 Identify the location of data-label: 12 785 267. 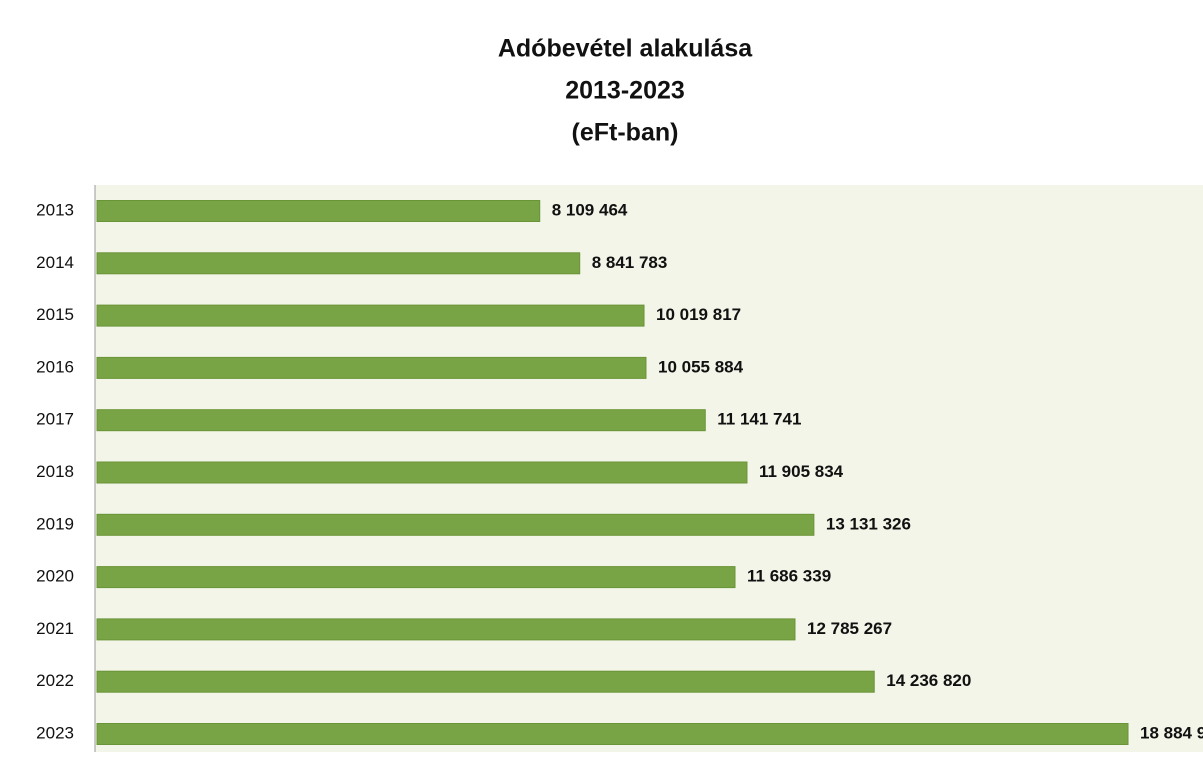
(849, 628).